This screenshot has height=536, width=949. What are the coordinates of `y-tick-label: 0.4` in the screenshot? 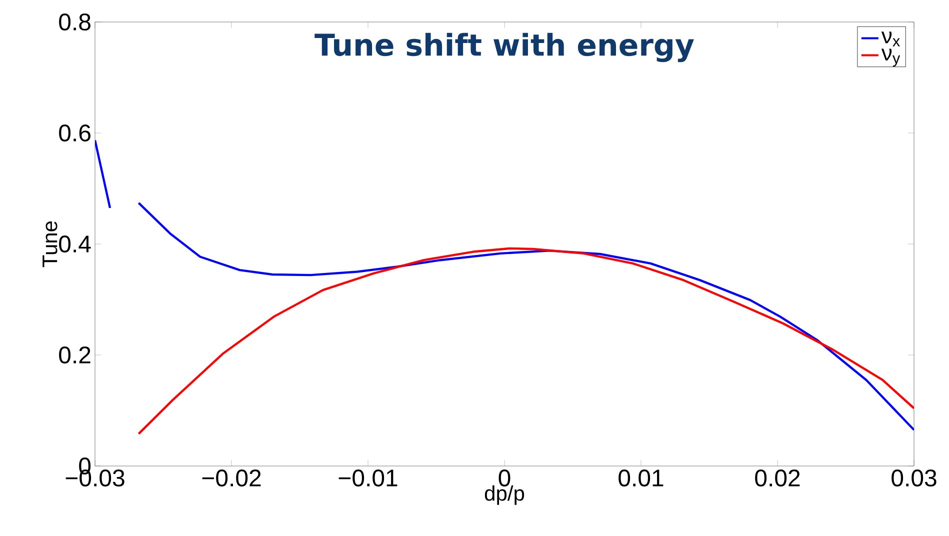 It's located at (75, 244).